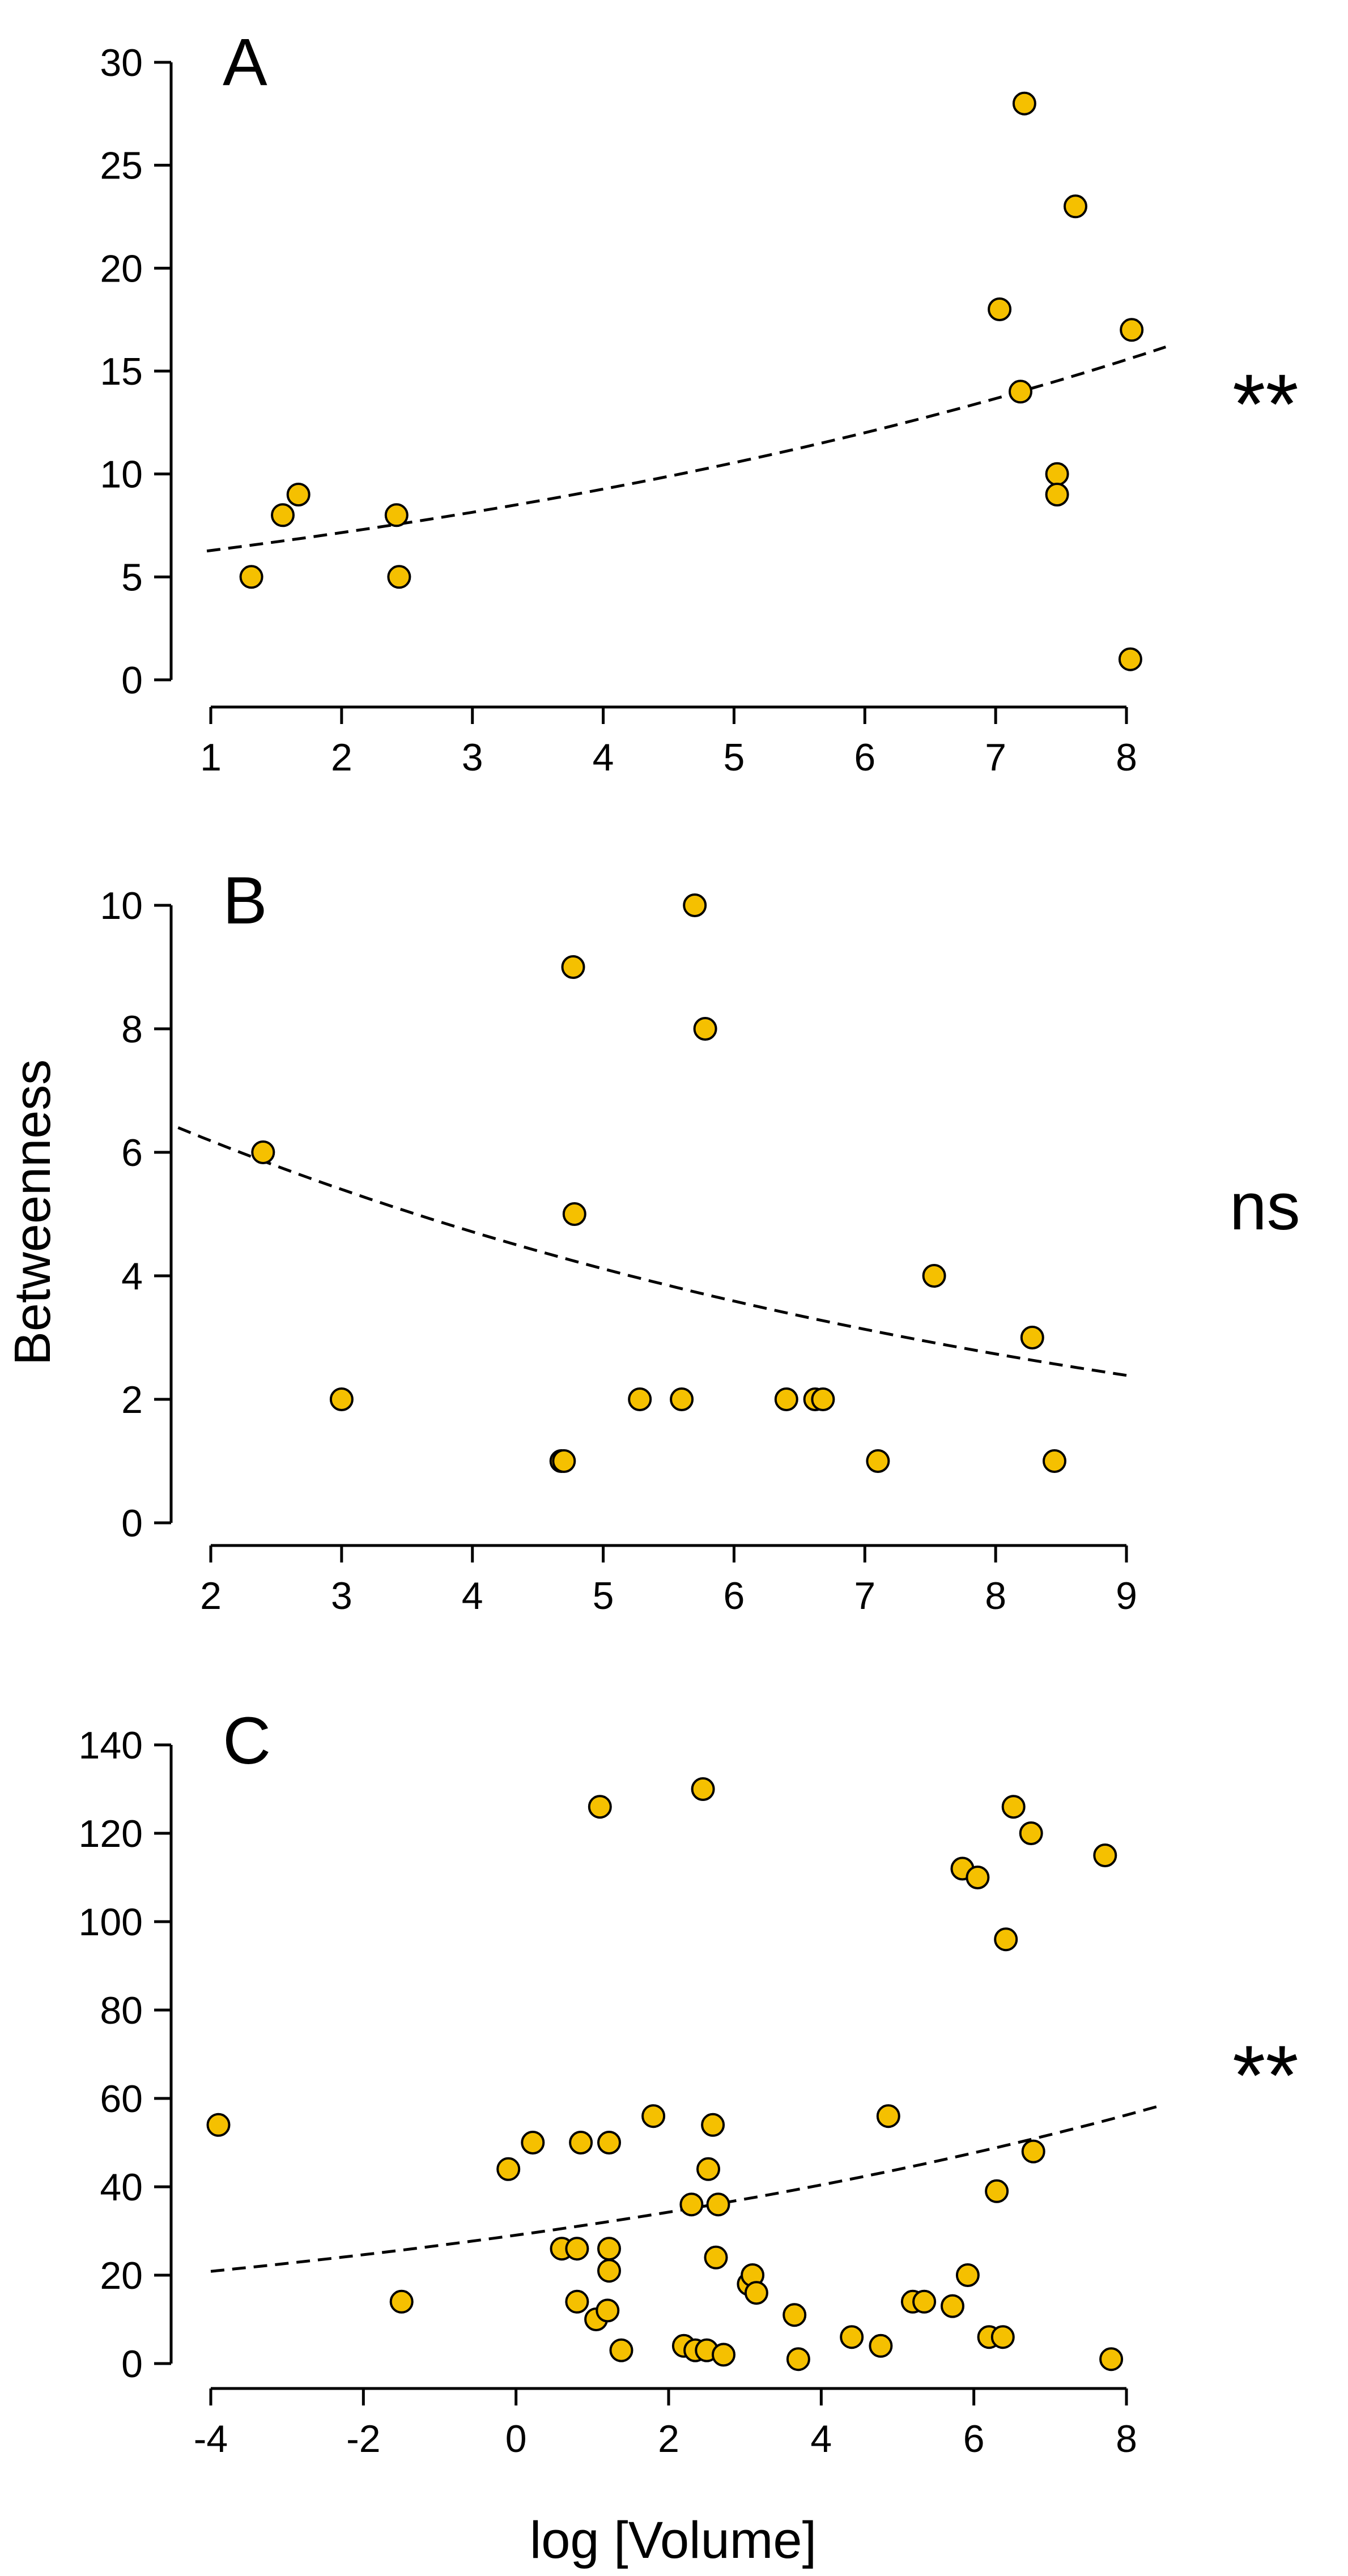 The image size is (1348, 2576). What do you see at coordinates (1126, 2438) in the screenshot?
I see `panel-c-x-tick-label: 8` at bounding box center [1126, 2438].